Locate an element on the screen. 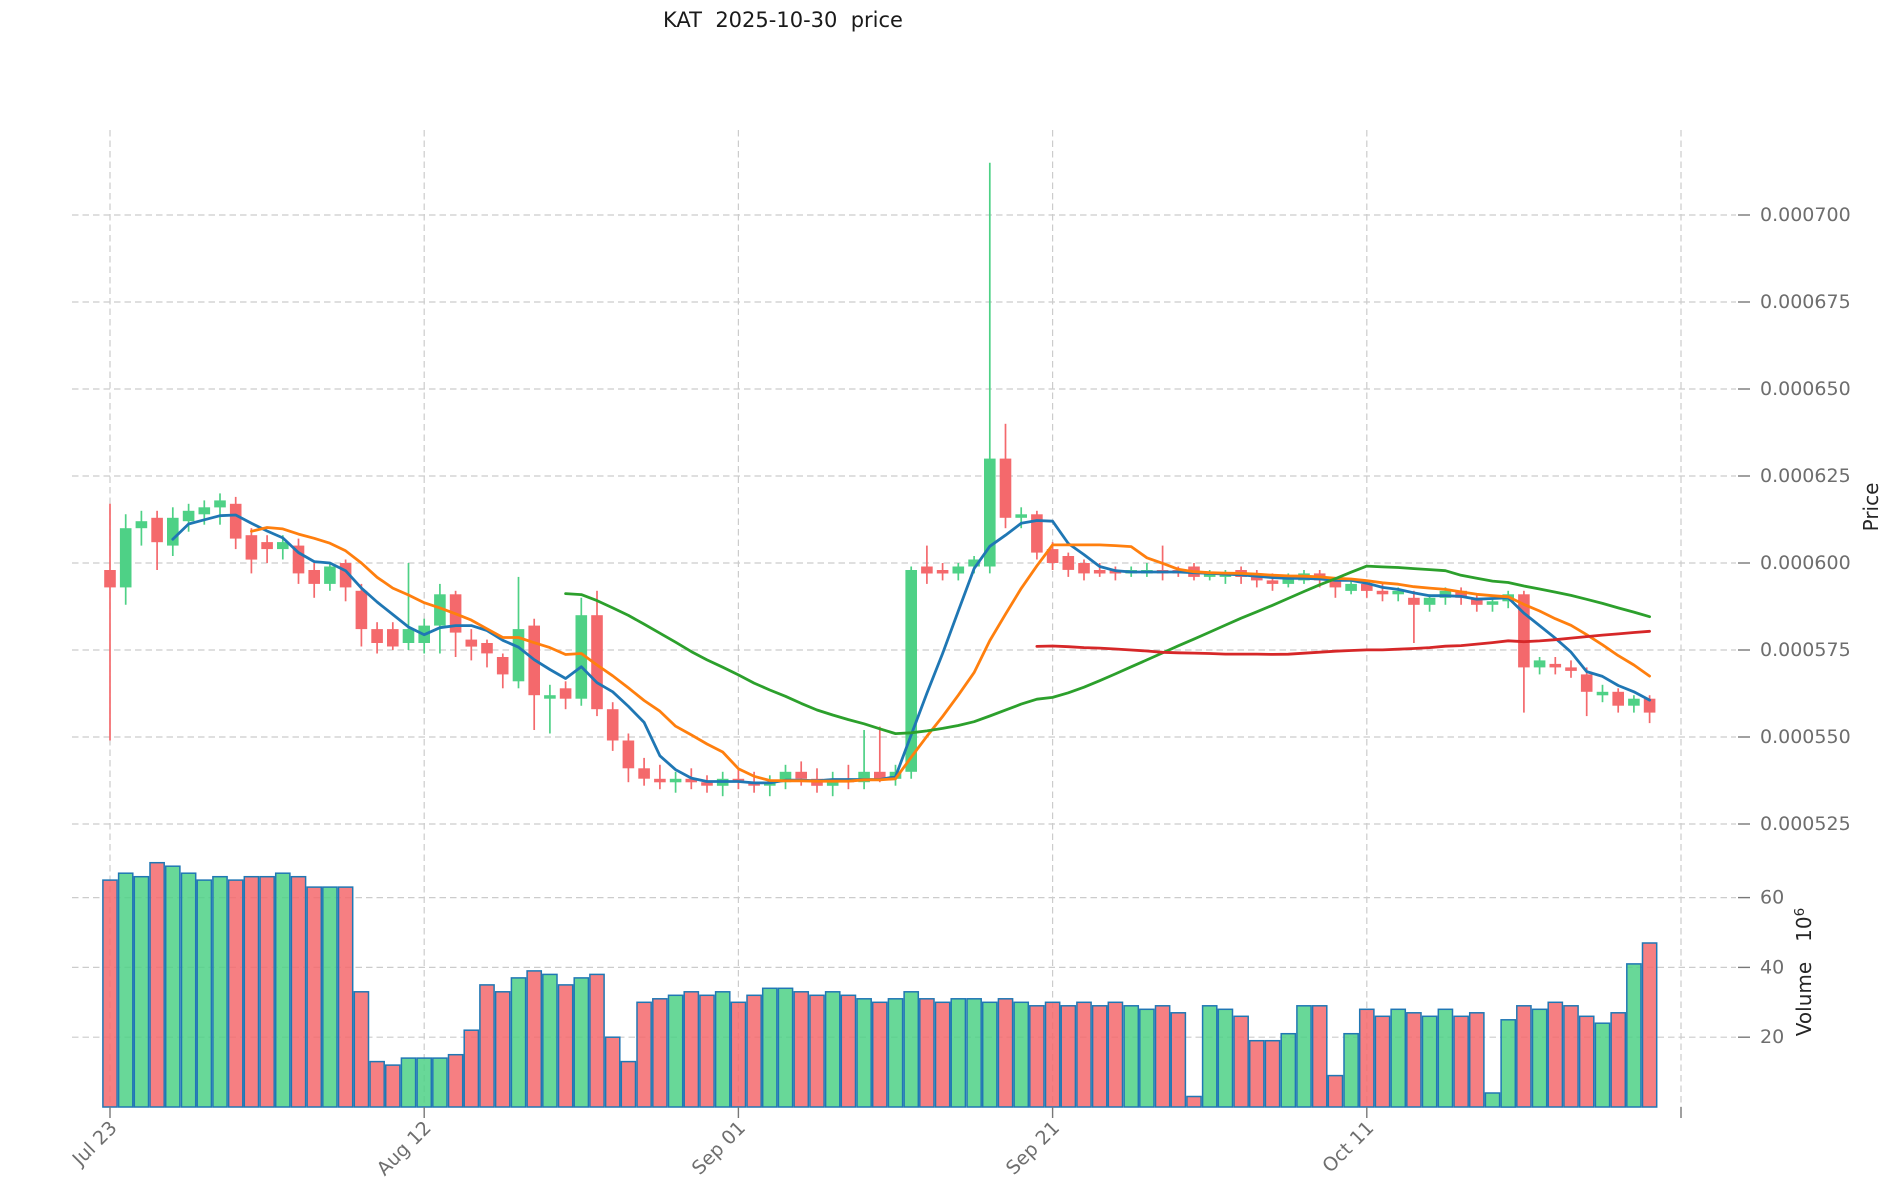 The height and width of the screenshot is (1202, 1900). chart-title: KAT 2025-10-30 price is located at coordinates (783, 20).